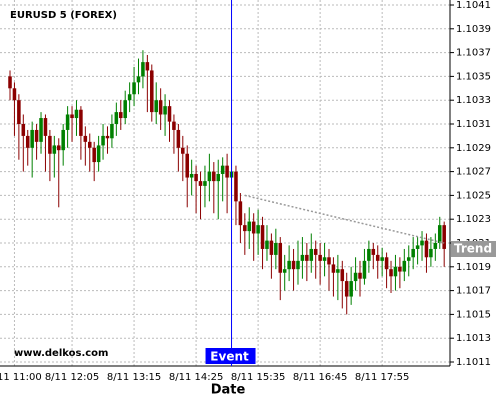 Image resolution: width=500 pixels, height=404 pixels. I want to click on event-label-box, so click(230, 356).